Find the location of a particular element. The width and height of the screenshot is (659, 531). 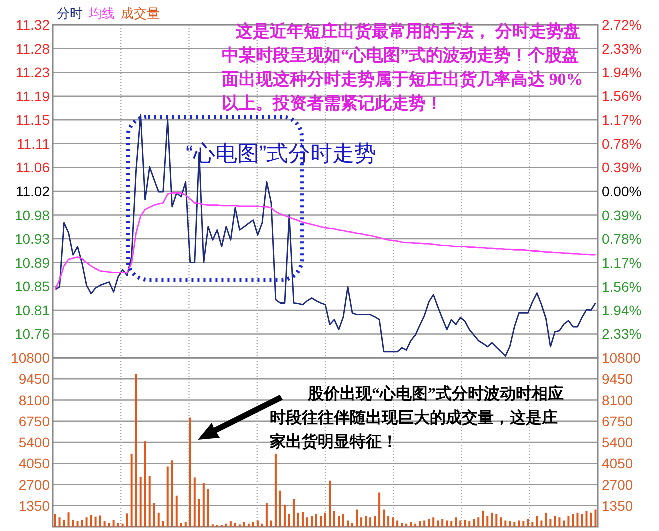

y-tick-label: 2700 is located at coordinates (34, 484).